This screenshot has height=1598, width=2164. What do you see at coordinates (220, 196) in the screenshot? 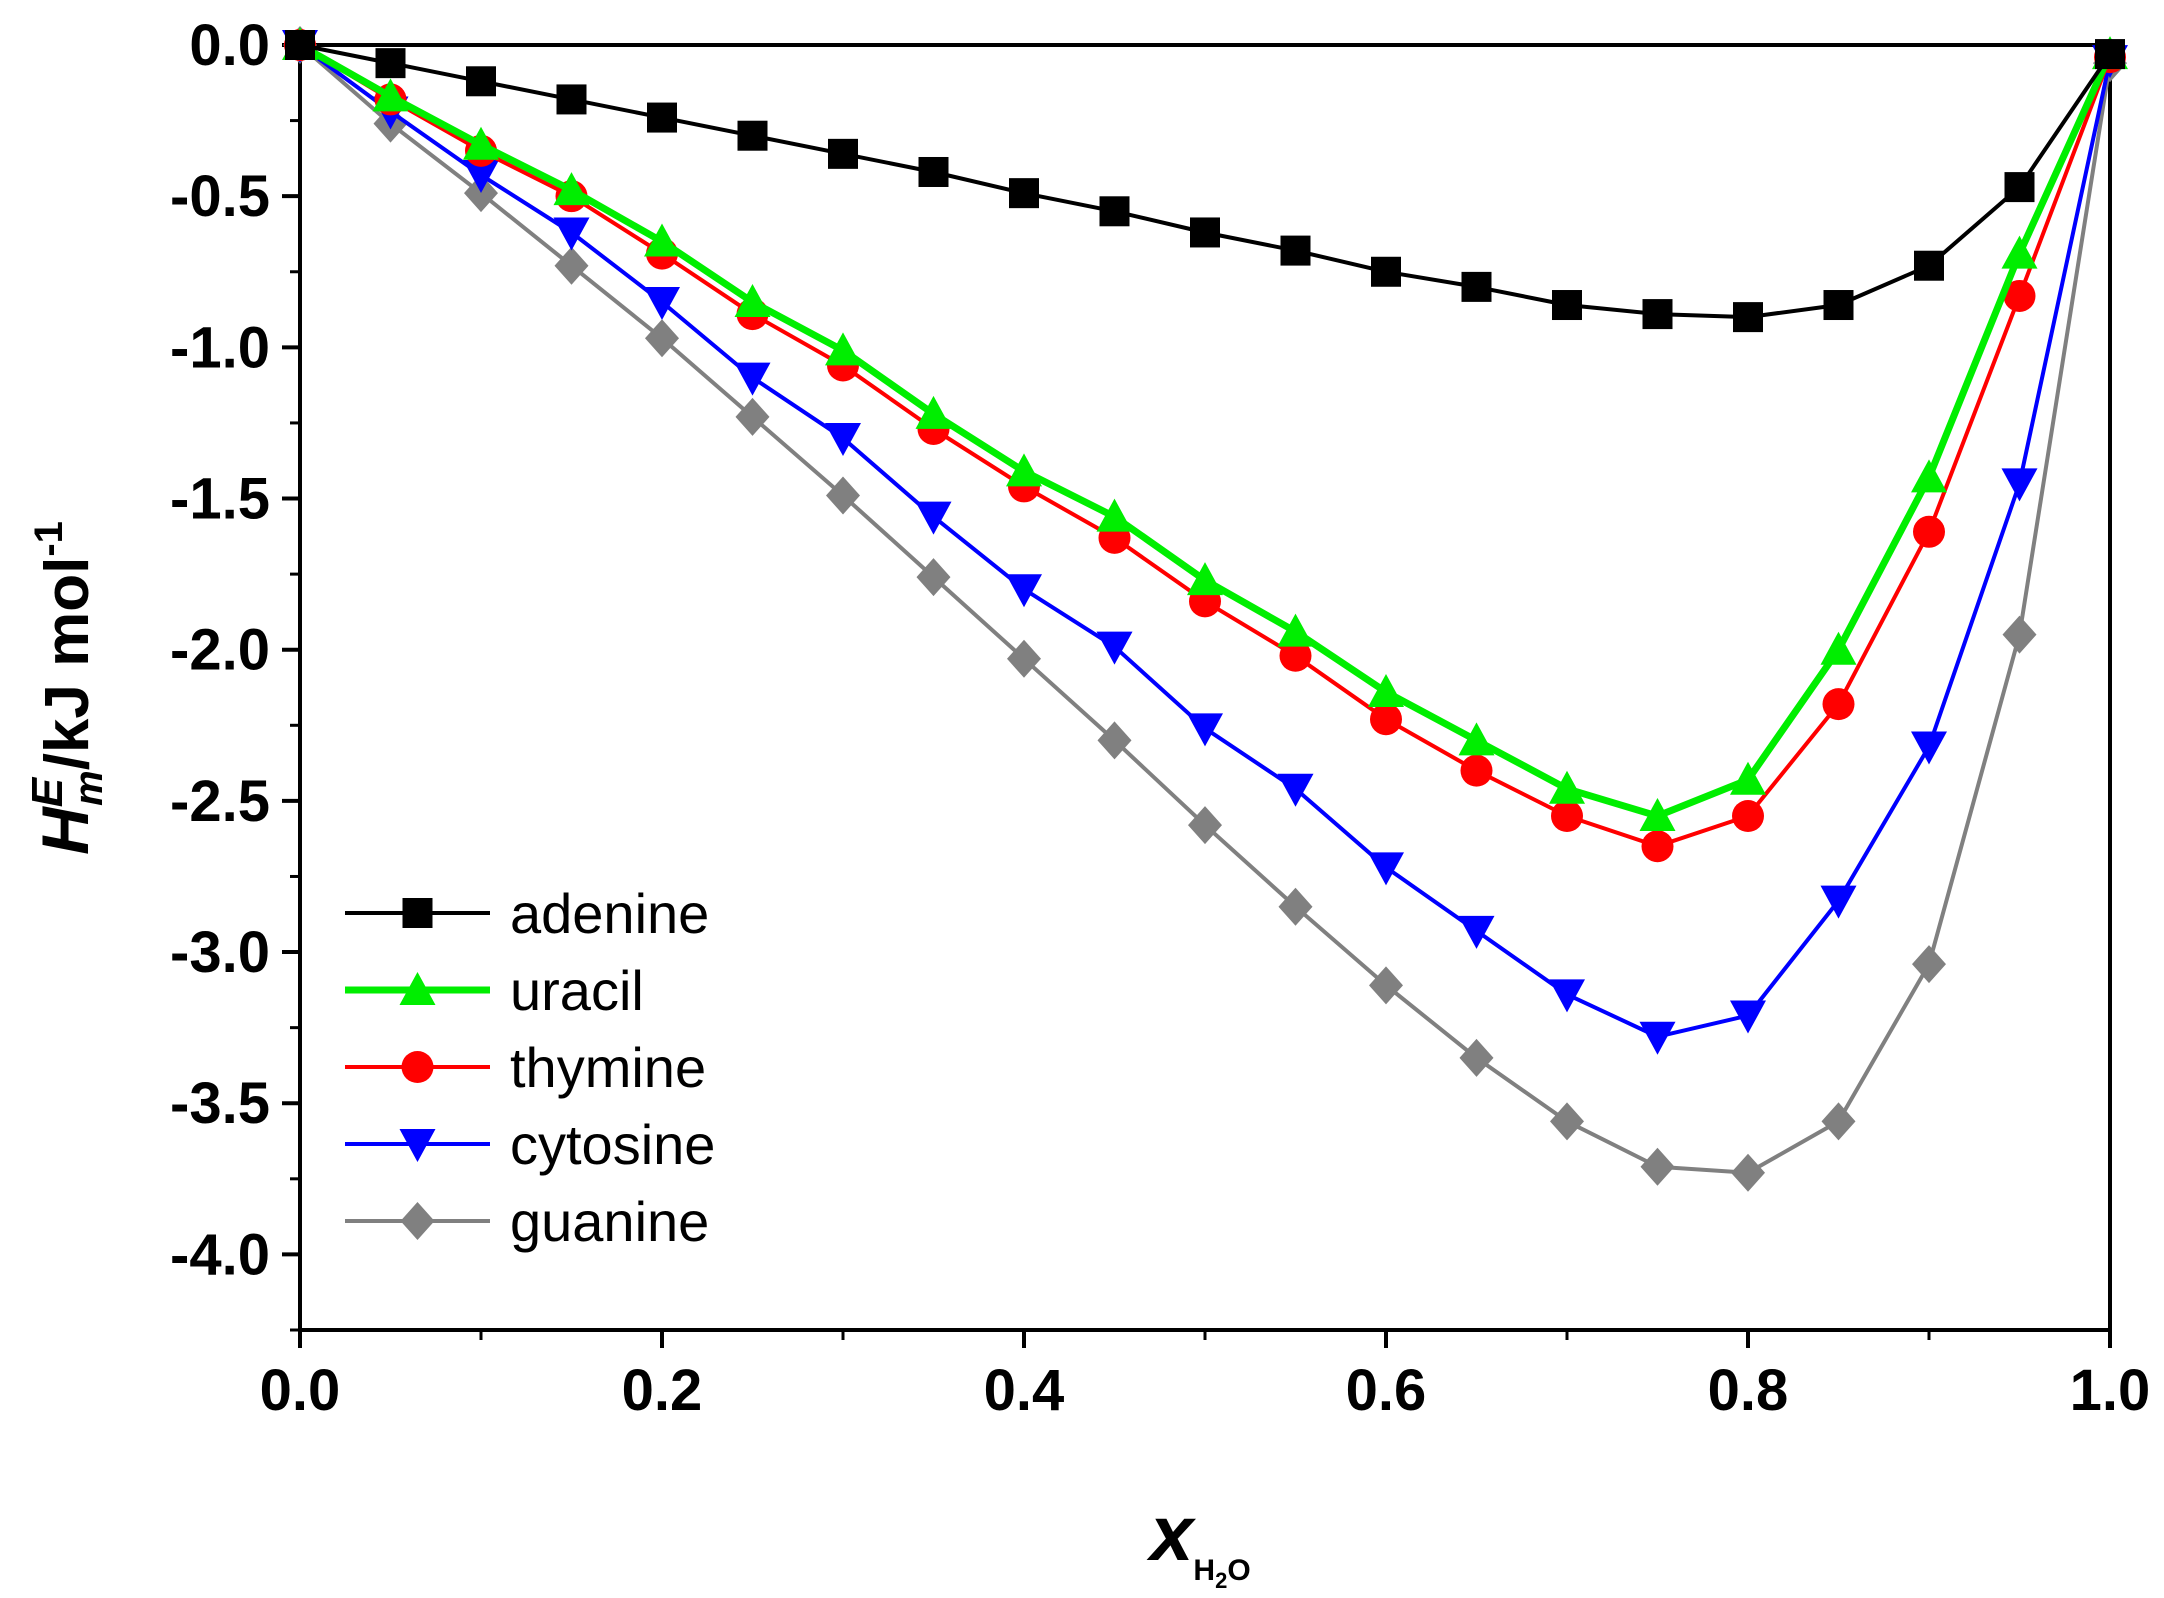
I see `y-tick-label: -0.5` at bounding box center [220, 196].